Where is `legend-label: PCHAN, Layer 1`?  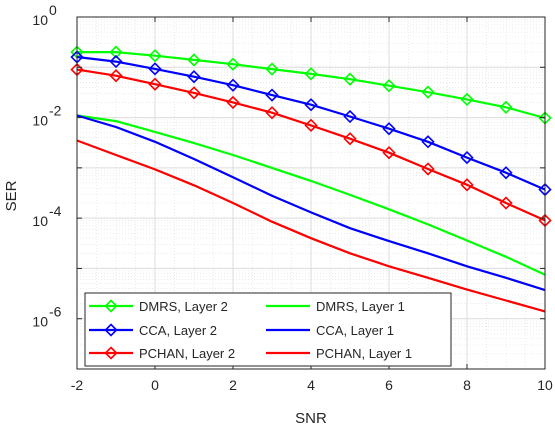
legend-label: PCHAN, Layer 1 is located at coordinates (364, 353).